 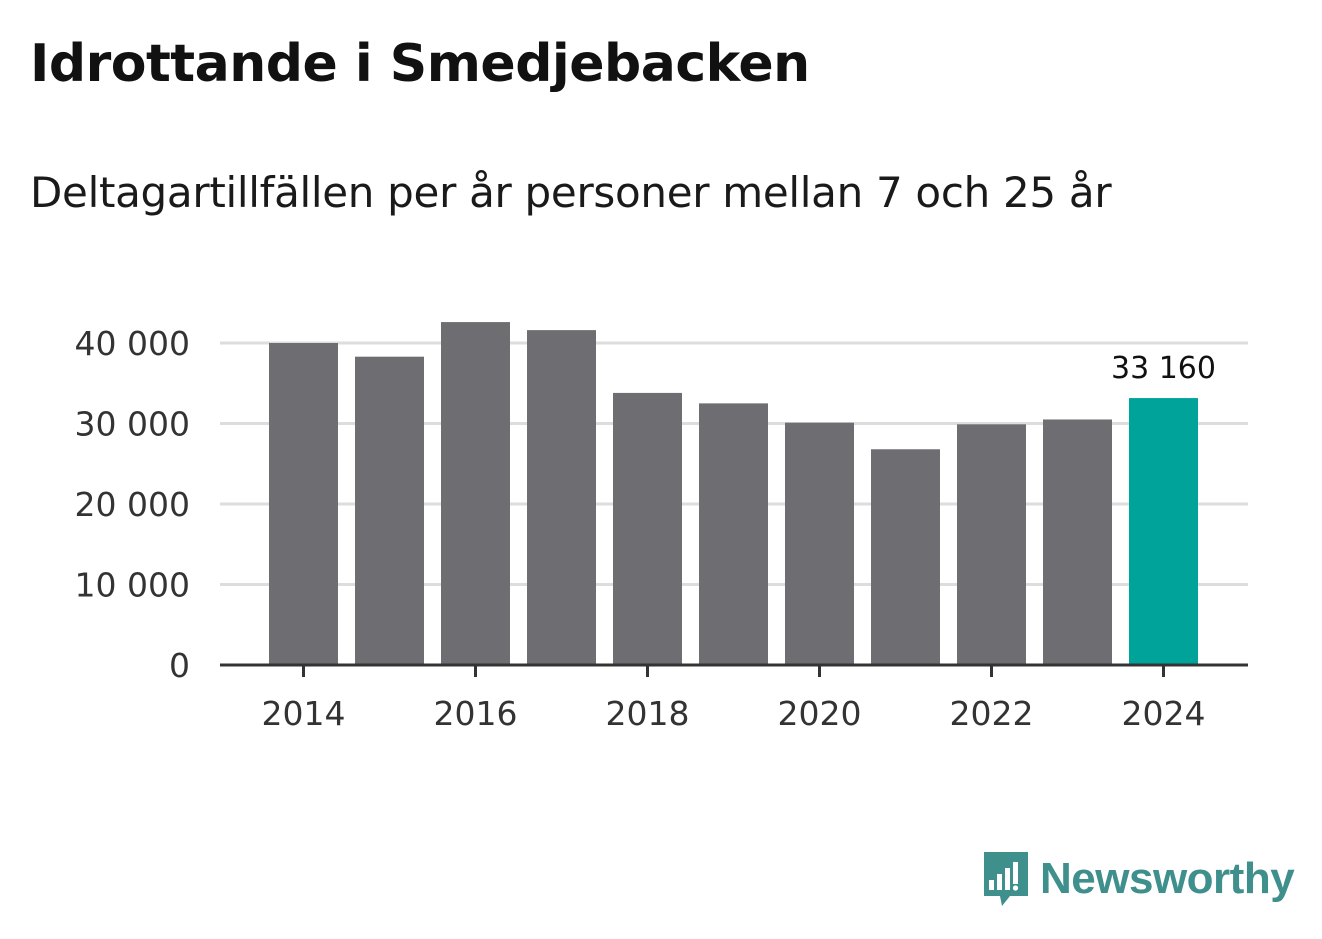 What do you see at coordinates (476, 713) in the screenshot?
I see `x-tick-label: 2016` at bounding box center [476, 713].